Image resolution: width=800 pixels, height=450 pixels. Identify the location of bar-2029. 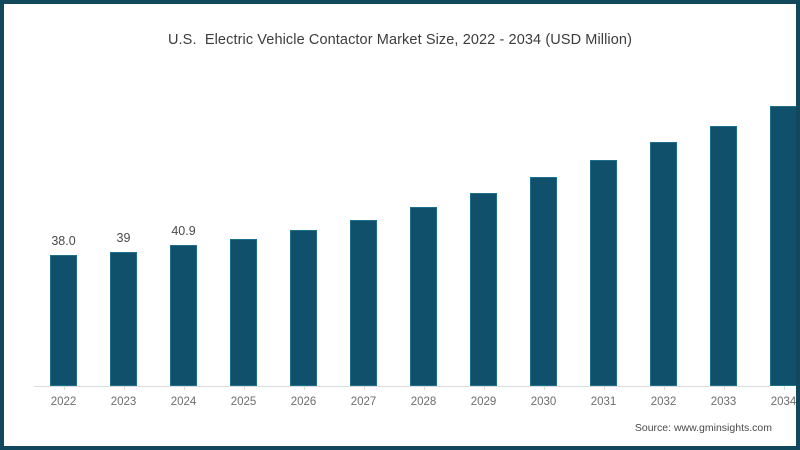
(483, 289).